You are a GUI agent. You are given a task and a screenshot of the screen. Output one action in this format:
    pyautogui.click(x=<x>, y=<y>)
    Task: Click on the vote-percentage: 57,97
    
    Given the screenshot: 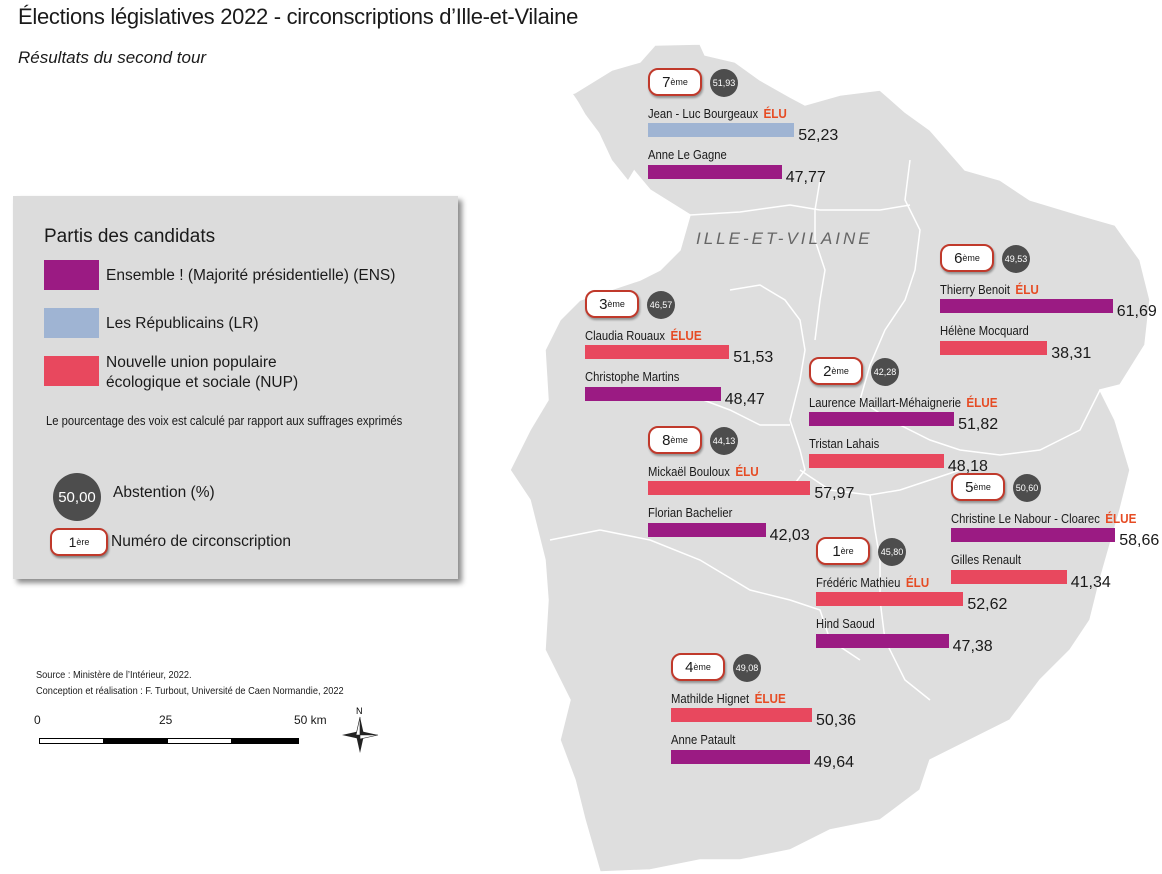 What is the action you would take?
    pyautogui.click(x=834, y=493)
    